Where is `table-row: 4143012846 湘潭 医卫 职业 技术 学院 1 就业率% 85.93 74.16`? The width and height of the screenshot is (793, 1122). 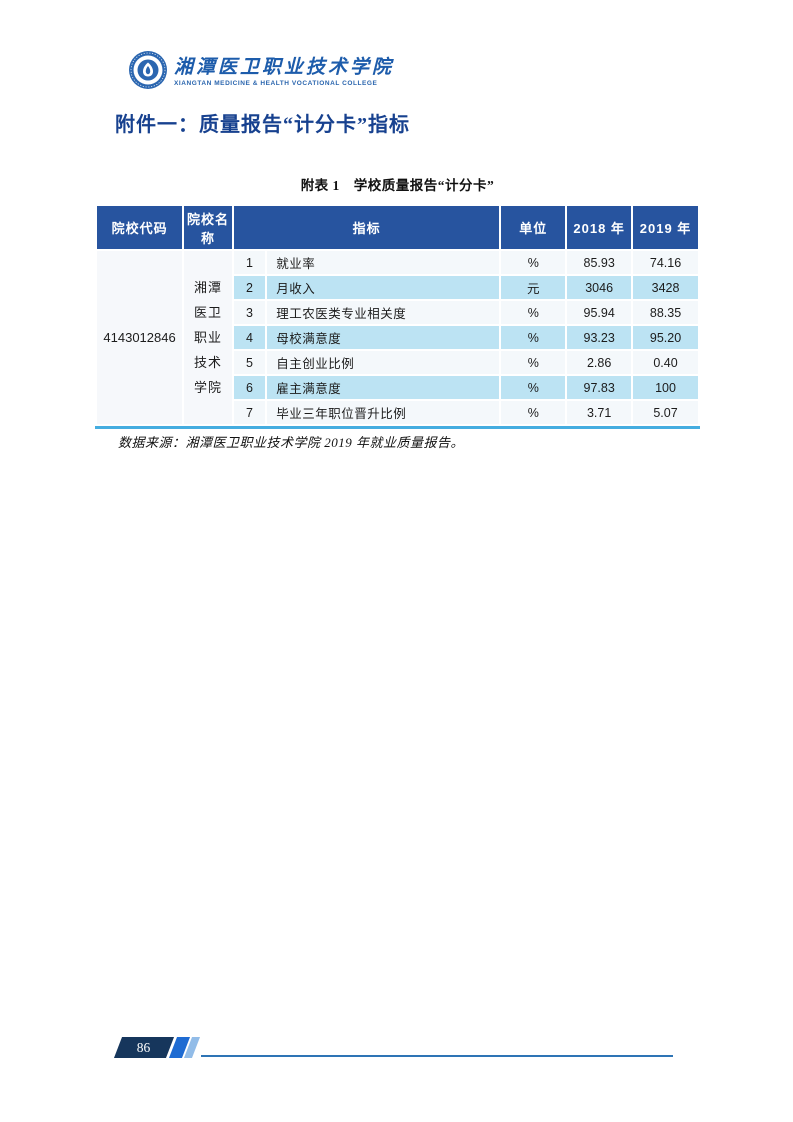
table-row: 4143012846 湘潭 医卫 职业 技术 学院 1 就业率% 85.93 74.16 is located at coordinates (397, 337).